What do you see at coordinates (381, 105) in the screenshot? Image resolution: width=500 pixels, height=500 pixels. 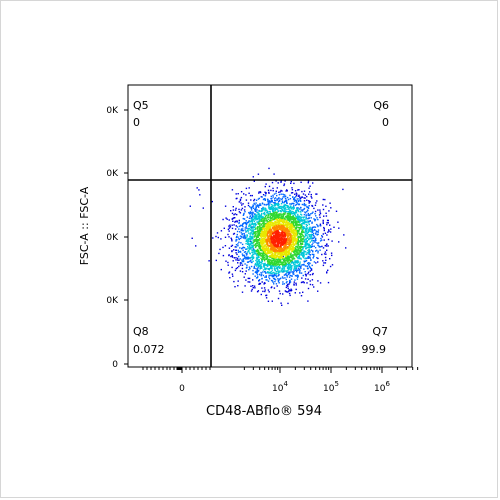 I see `quadrant-name-q6: Q6` at bounding box center [381, 105].